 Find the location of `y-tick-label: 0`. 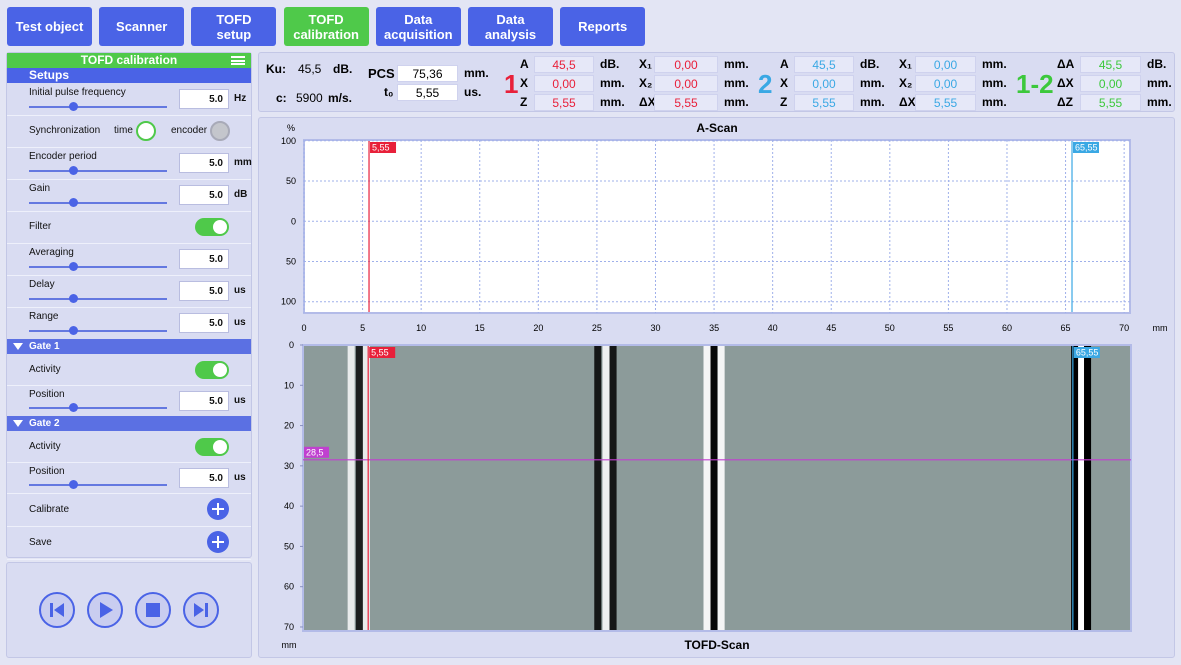

y-tick-label: 0 is located at coordinates (291, 345).